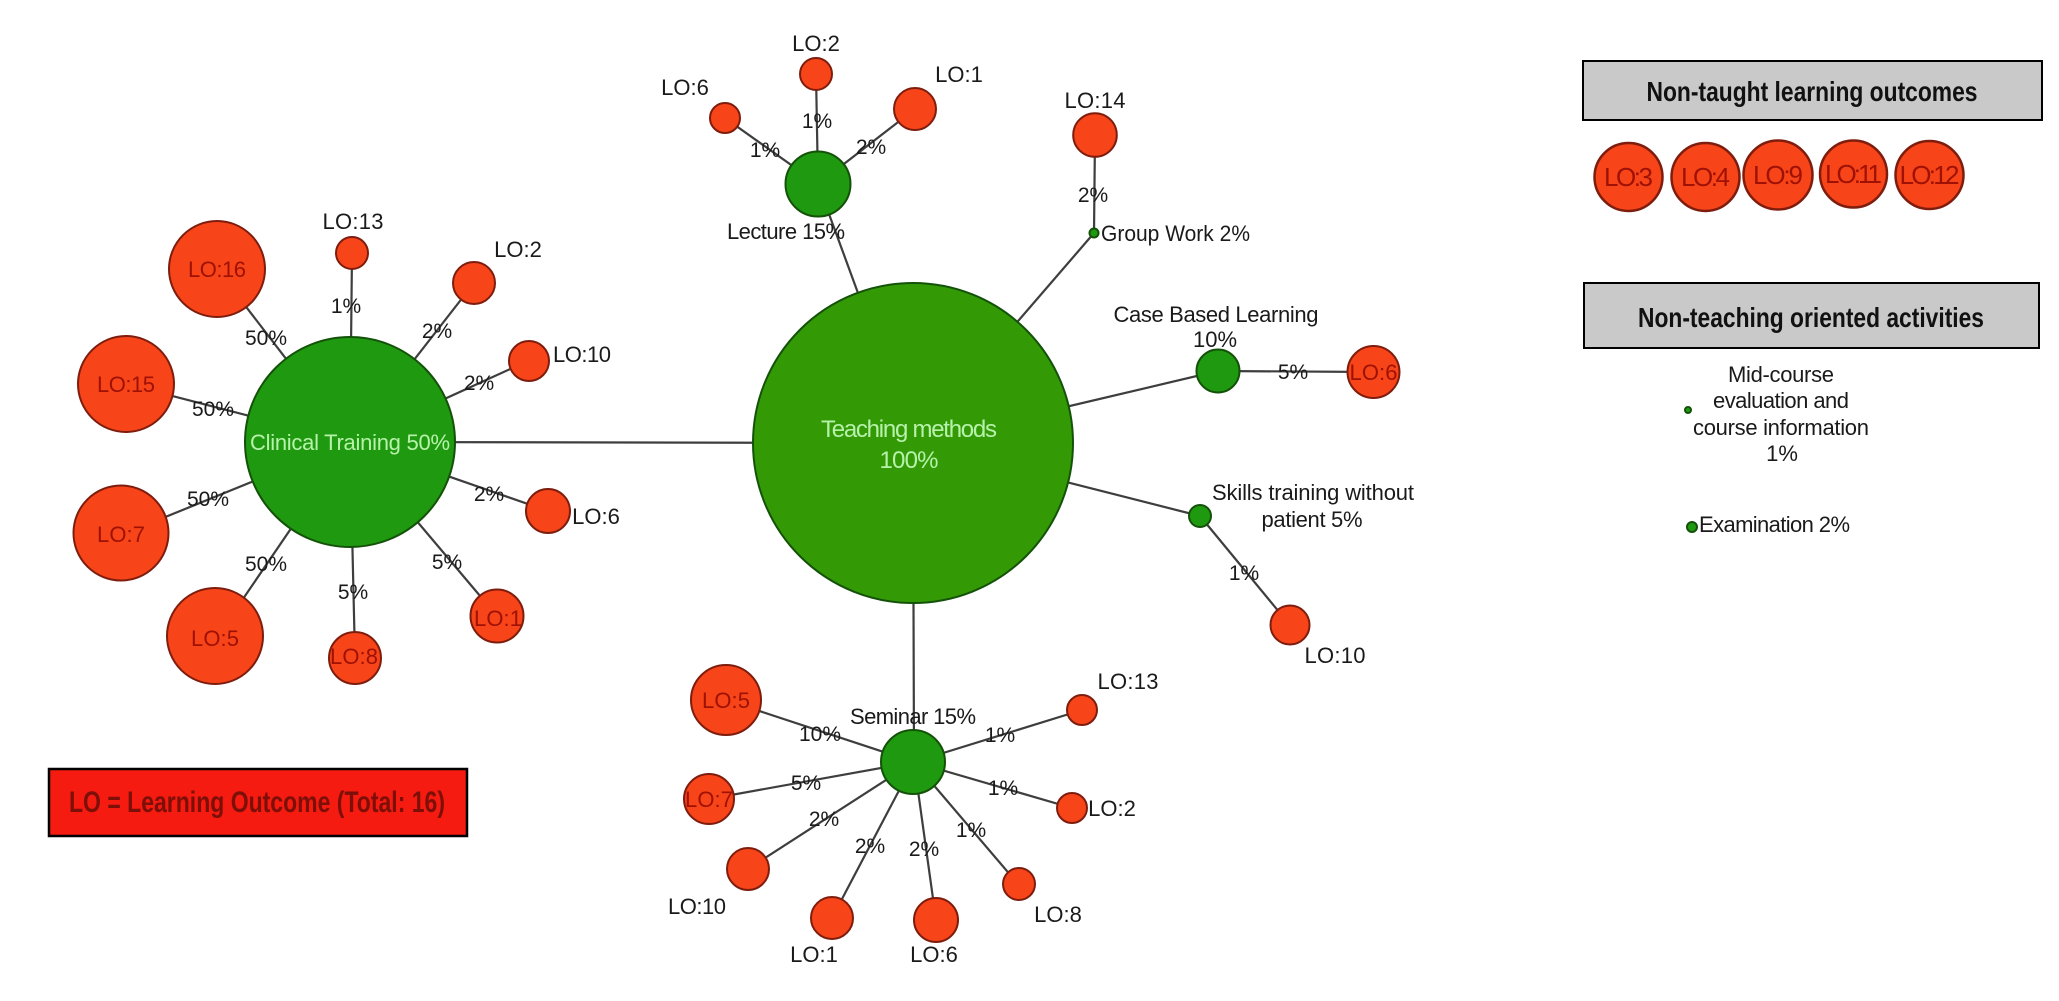  What do you see at coordinates (909, 429) in the screenshot?
I see `svg-text: Teaching methods` at bounding box center [909, 429].